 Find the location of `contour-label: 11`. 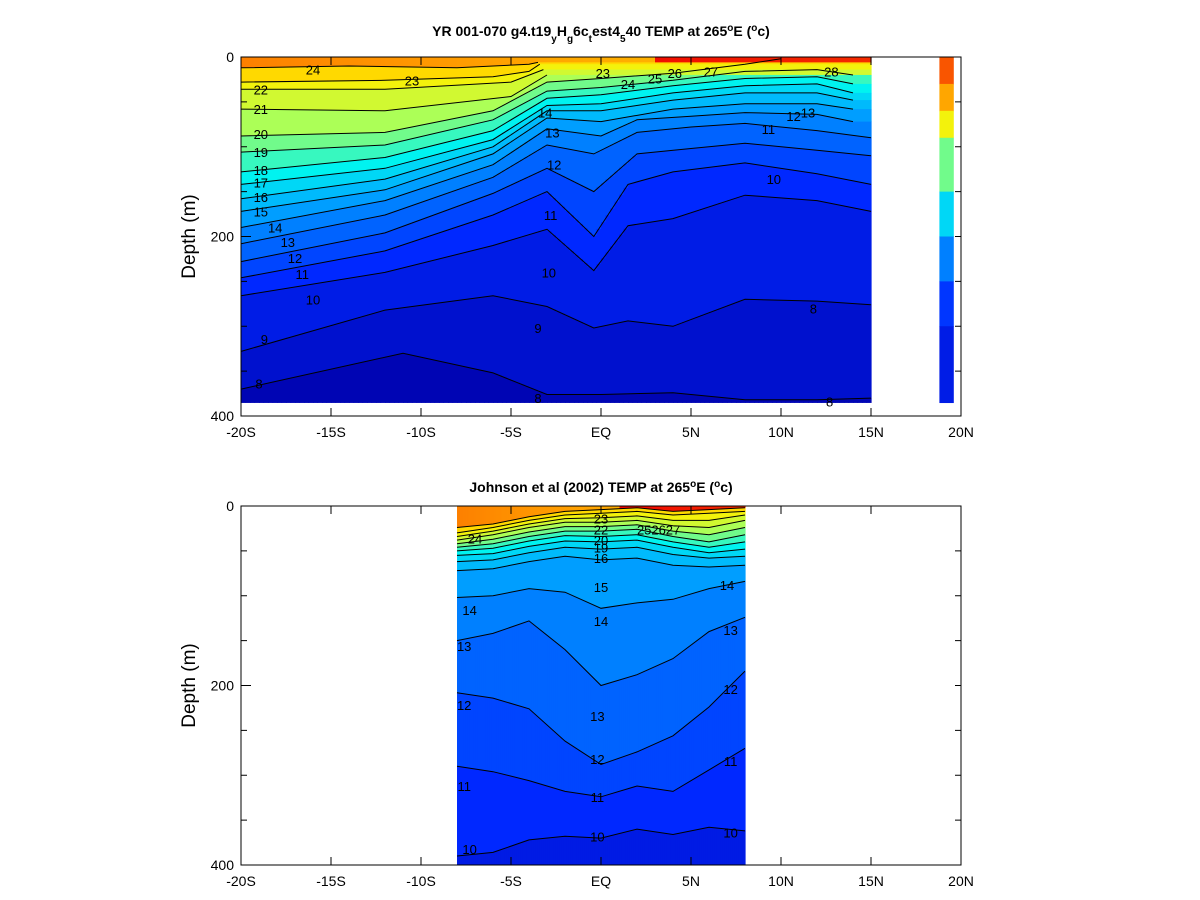

contour-label: 11 is located at coordinates (551, 215).